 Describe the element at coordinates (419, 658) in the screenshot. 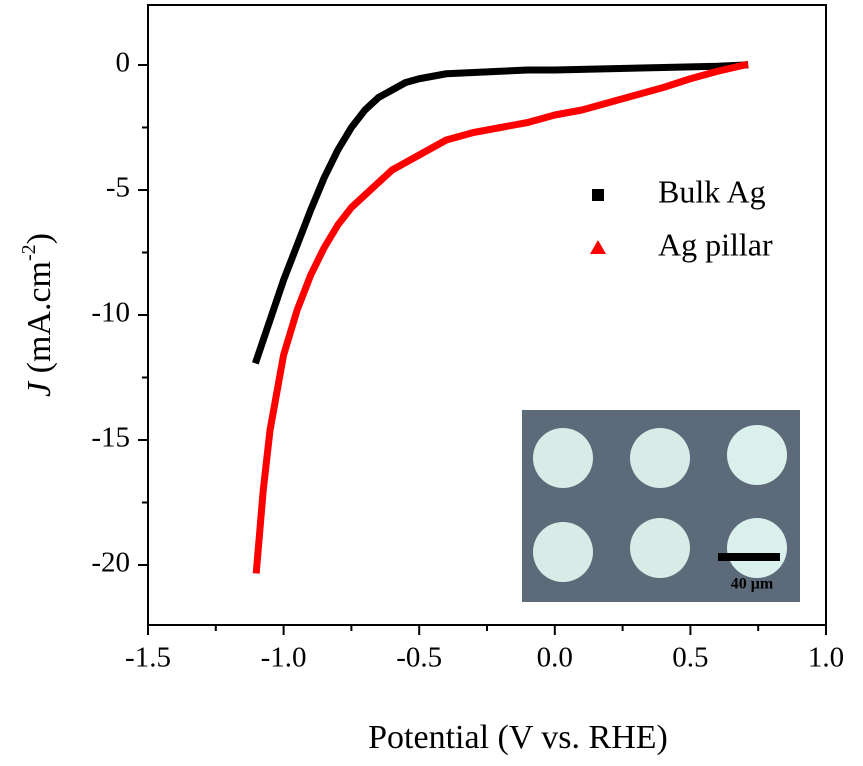

I see `x-tick-label: -0.5` at that location.